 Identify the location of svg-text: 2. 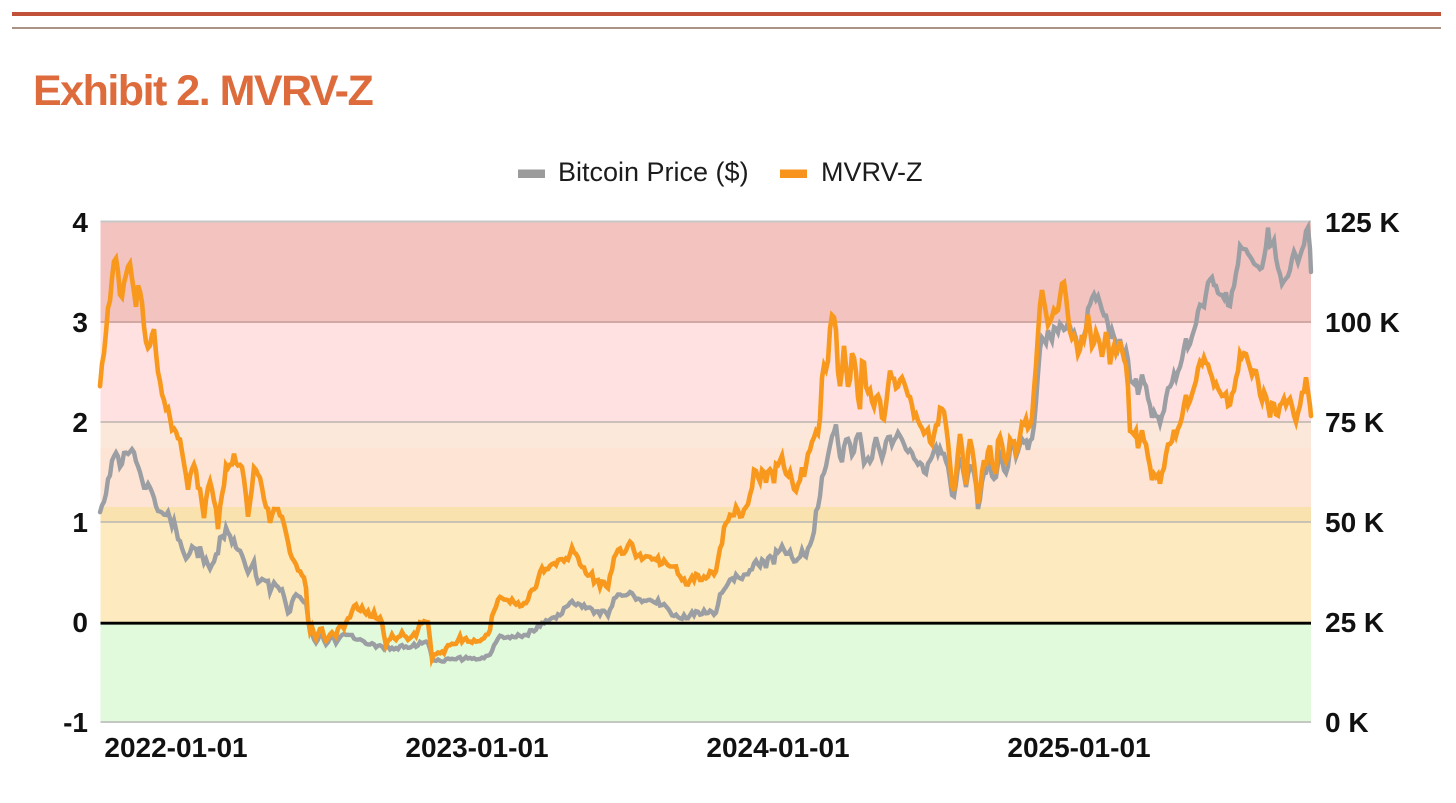
(80, 422).